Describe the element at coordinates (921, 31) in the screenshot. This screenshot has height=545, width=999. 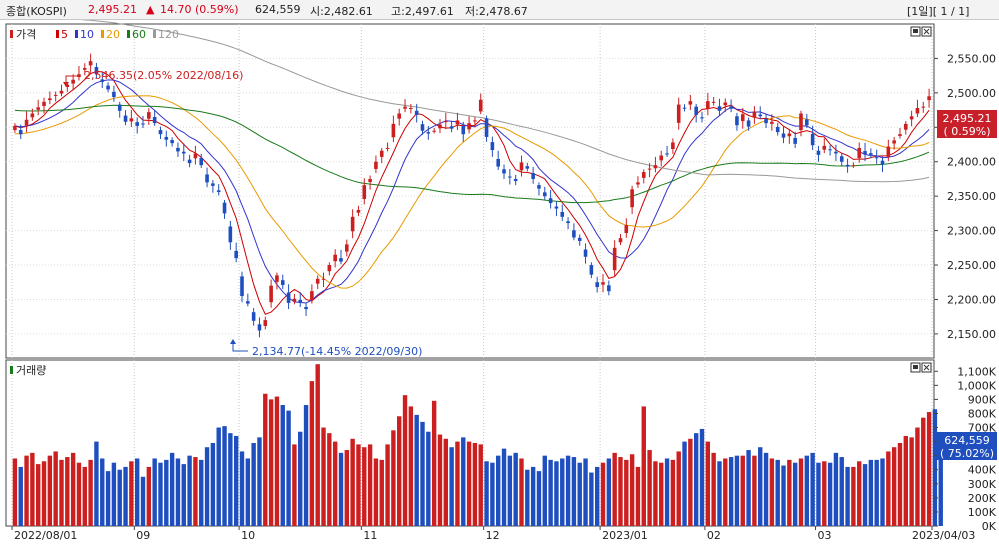
I see `price-panel-buttons` at that location.